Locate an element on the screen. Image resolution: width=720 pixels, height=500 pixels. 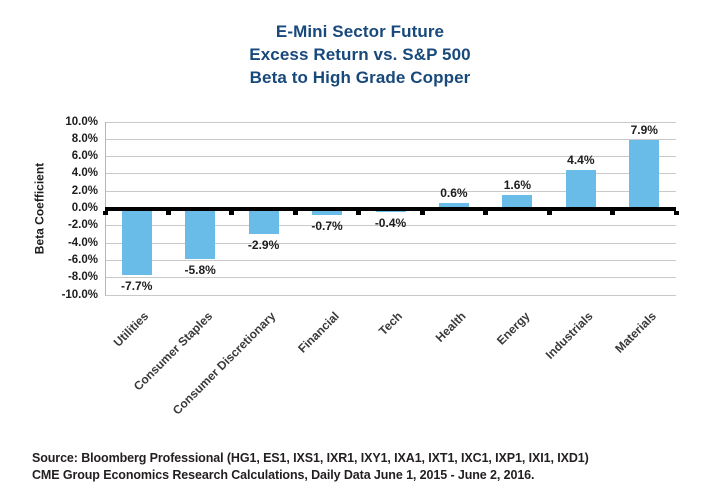
y-axis-tick-label: -4.0% is located at coordinates (82, 242).